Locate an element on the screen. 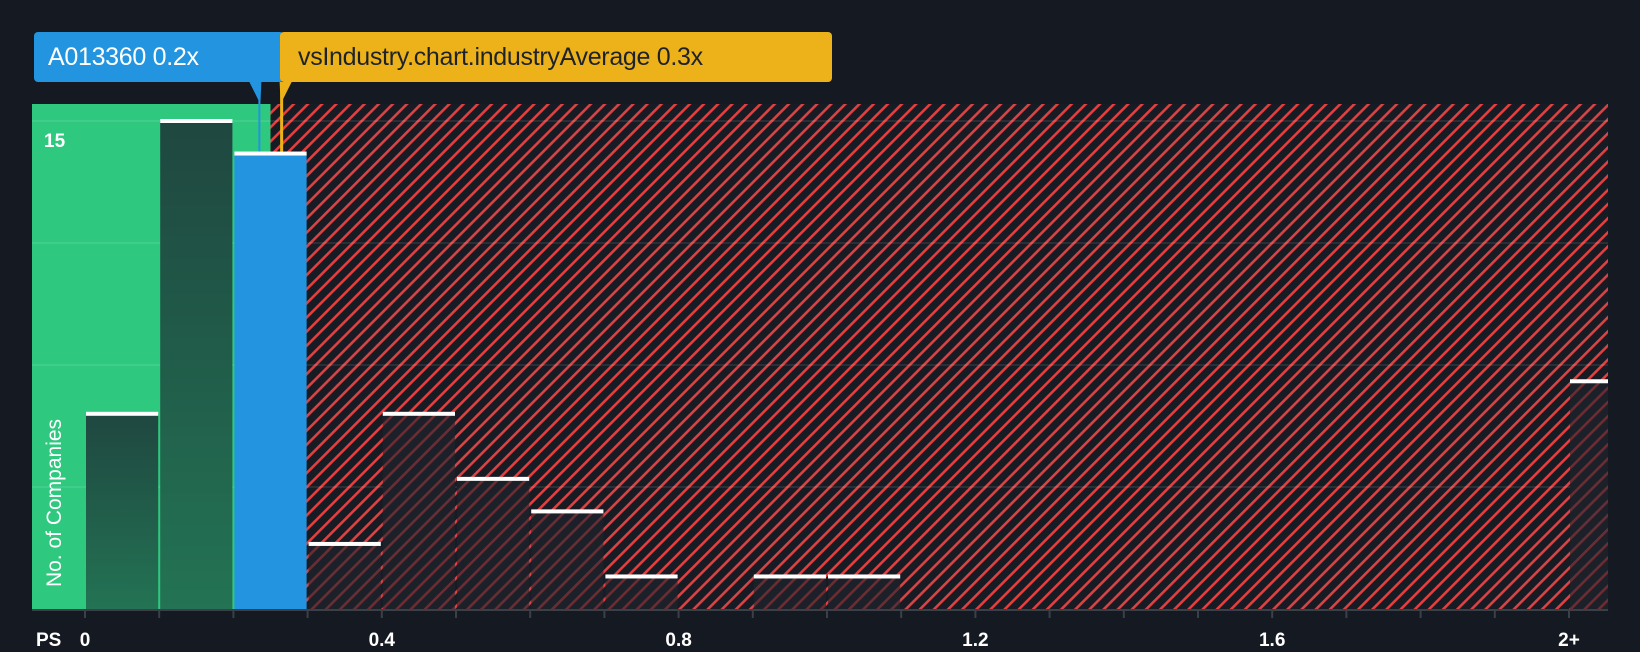 This screenshot has height=652, width=1640. x-tick-label: 1.2 is located at coordinates (975, 640).